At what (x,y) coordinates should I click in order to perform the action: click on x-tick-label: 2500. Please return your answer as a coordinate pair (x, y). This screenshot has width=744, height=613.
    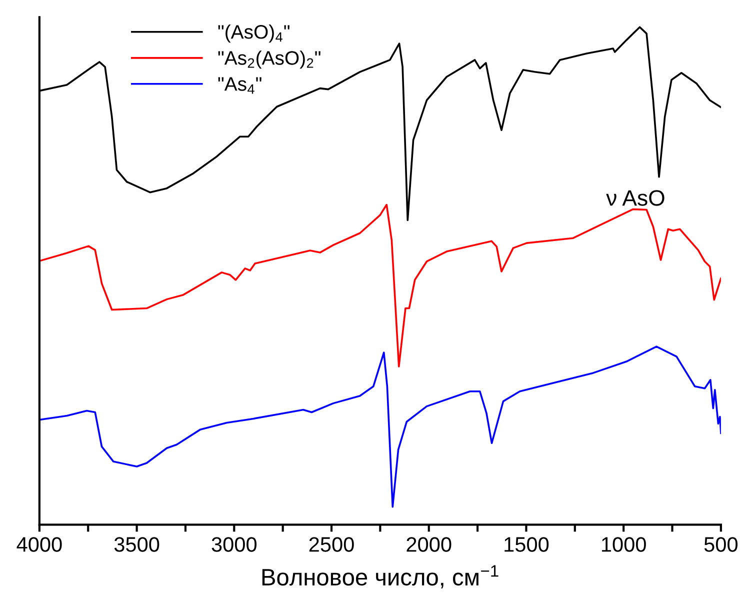
    Looking at the image, I should click on (331, 544).